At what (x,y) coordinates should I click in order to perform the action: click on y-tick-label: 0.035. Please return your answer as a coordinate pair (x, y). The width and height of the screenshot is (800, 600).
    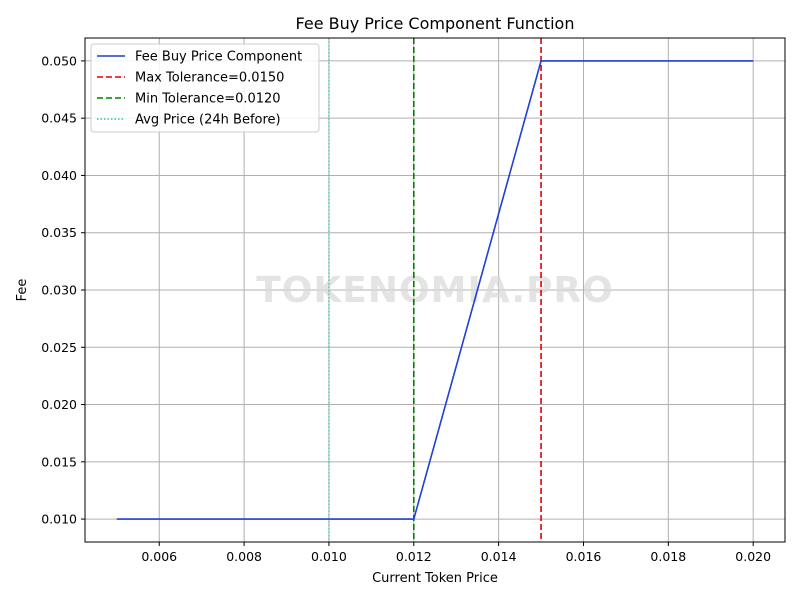
    Looking at the image, I should click on (59, 232).